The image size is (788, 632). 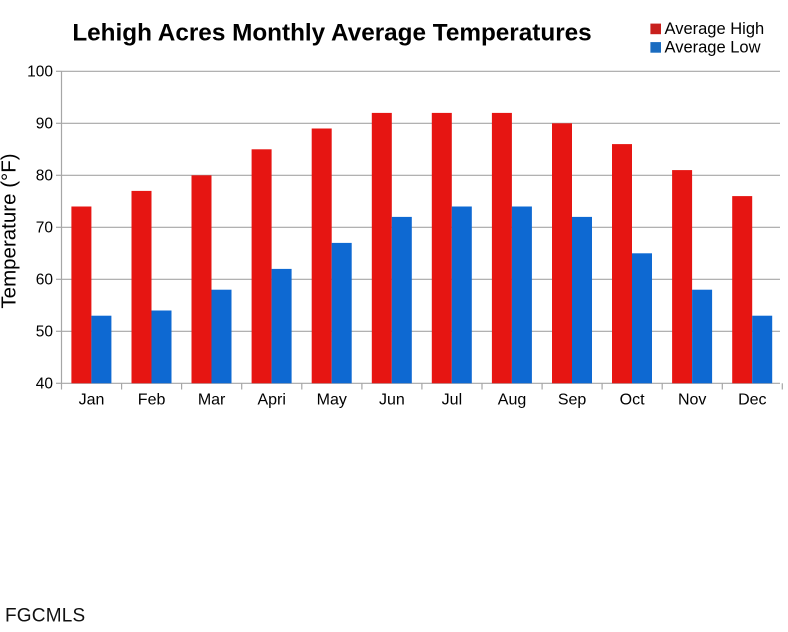 What do you see at coordinates (271, 399) in the screenshot?
I see `svg-text: Apri` at bounding box center [271, 399].